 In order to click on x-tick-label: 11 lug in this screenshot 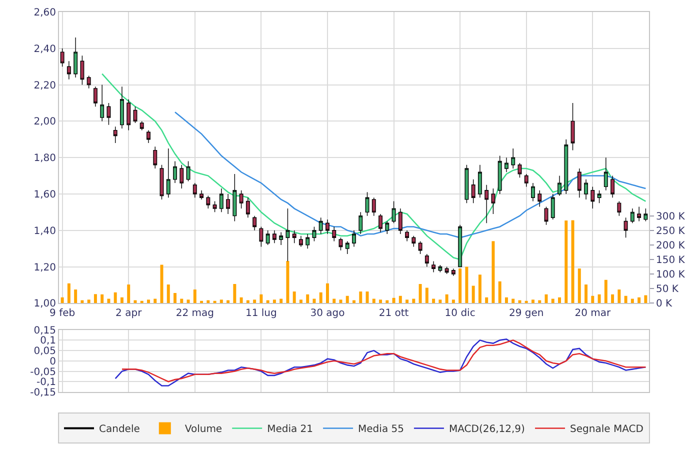, I will do `click(261, 314)`.